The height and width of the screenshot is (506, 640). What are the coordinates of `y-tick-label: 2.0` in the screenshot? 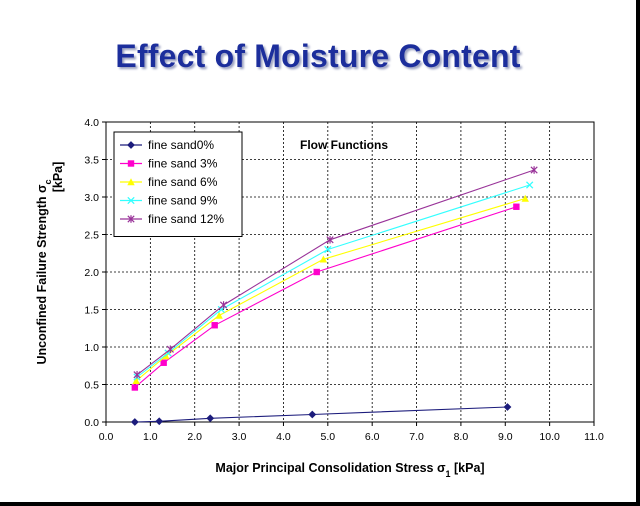 It's located at (91, 273).